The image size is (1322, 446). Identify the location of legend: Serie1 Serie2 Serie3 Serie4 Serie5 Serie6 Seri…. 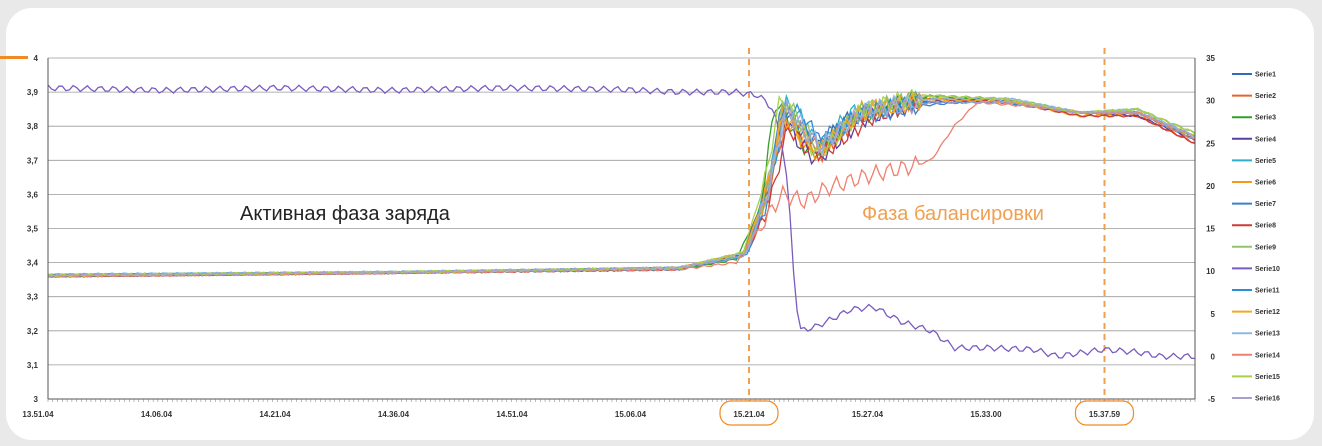
(1256, 237).